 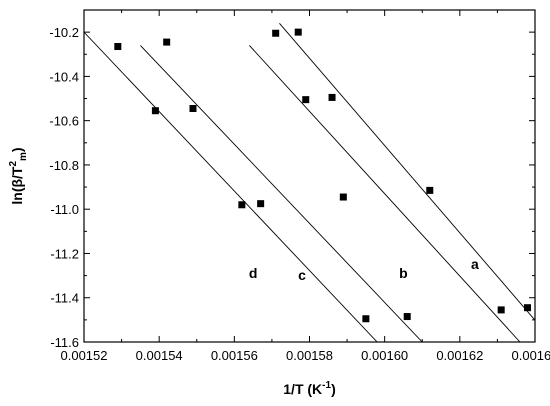 What do you see at coordinates (64, 121) in the screenshot?
I see `y-tick-label: -10.6` at bounding box center [64, 121].